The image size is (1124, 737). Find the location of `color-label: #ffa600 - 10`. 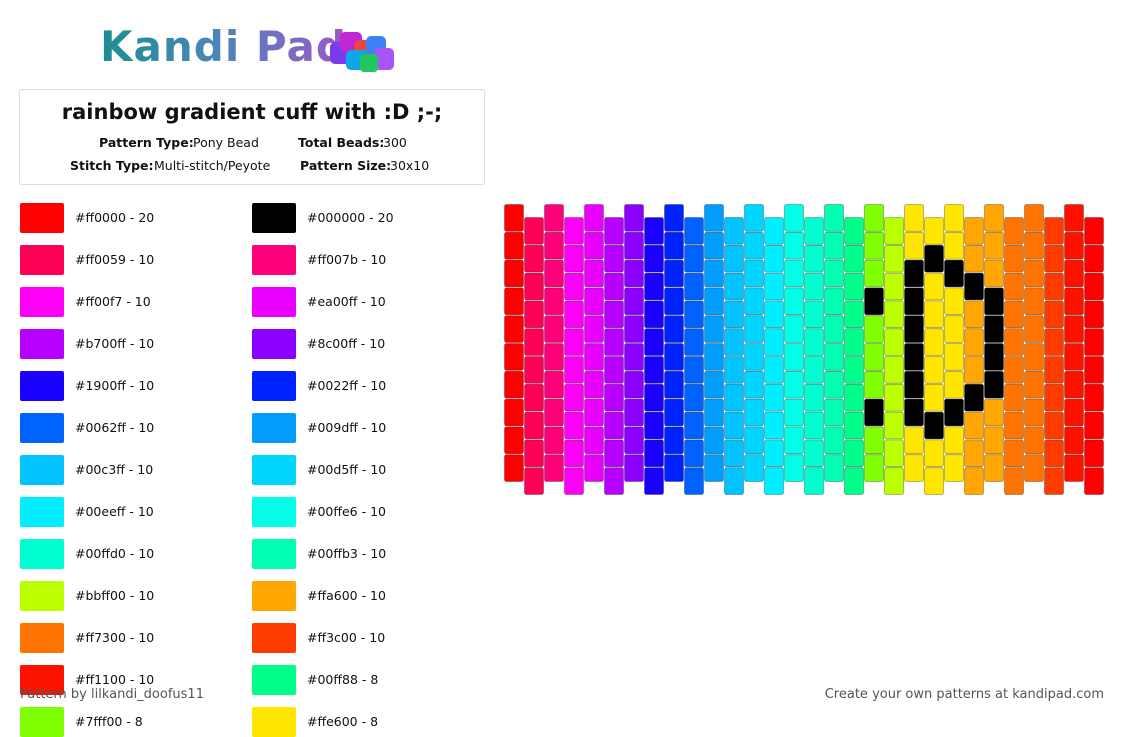

color-label: #ffa600 - 10 is located at coordinates (346, 595).